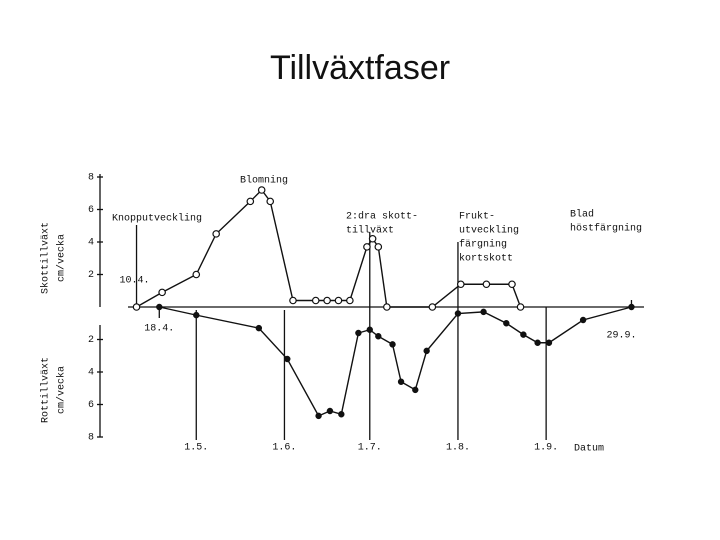  I want to click on x-tick-label: 10.4., so click(135, 281).